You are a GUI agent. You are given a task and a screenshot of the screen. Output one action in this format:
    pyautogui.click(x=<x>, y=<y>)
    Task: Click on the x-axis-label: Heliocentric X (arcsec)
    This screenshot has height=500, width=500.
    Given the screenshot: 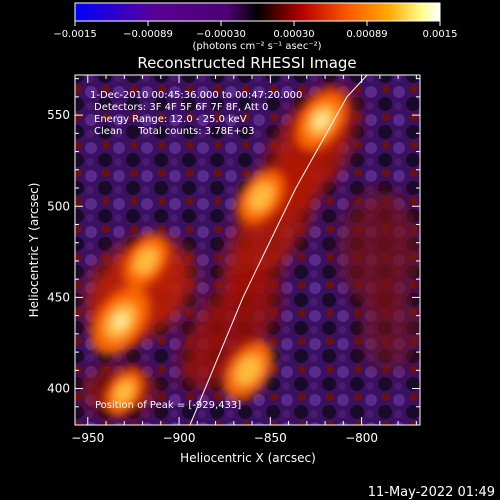 What is the action you would take?
    pyautogui.click(x=248, y=458)
    